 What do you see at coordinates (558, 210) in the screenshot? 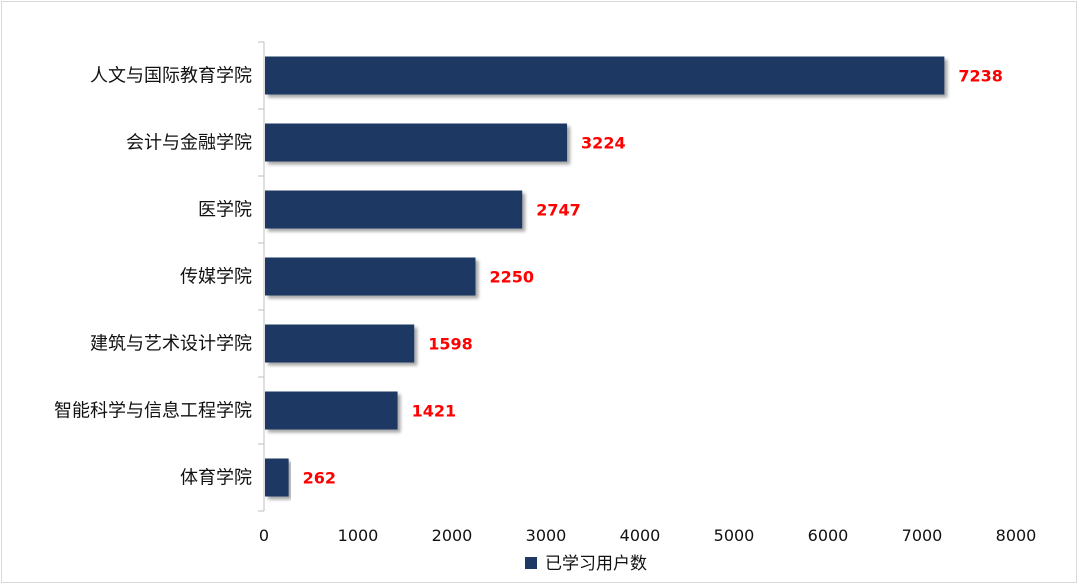
I see `value-label: 2747` at bounding box center [558, 210].